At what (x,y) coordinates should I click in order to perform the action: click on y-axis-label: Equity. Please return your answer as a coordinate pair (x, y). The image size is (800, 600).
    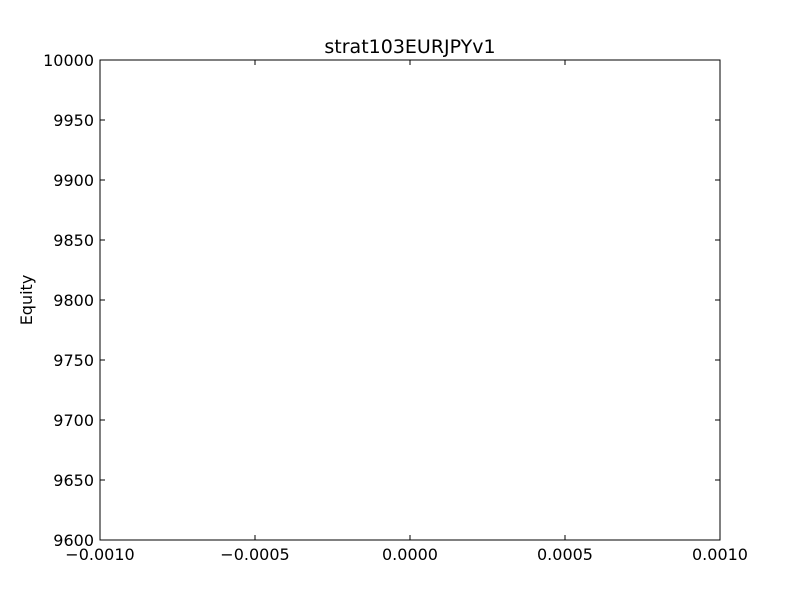
    Looking at the image, I should click on (26, 300).